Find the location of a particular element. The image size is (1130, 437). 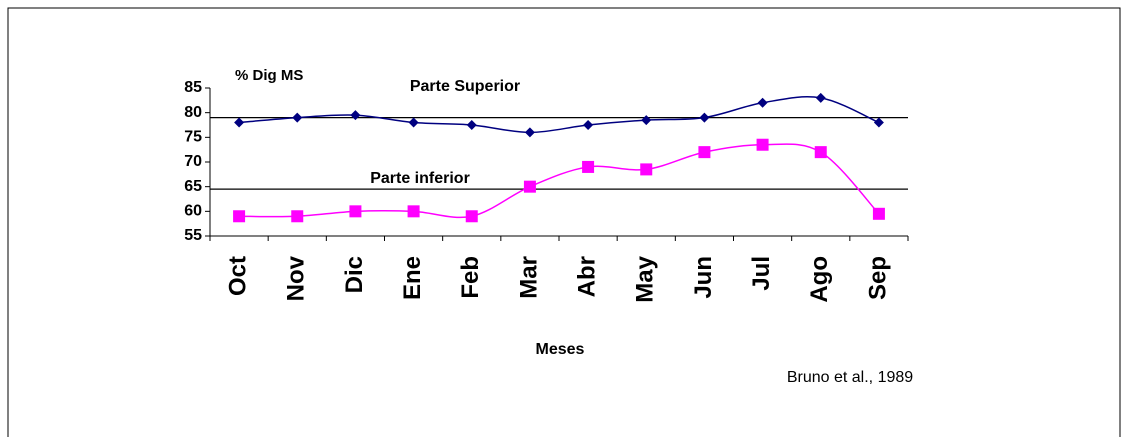

x-tick-label: Feb is located at coordinates (470, 277).